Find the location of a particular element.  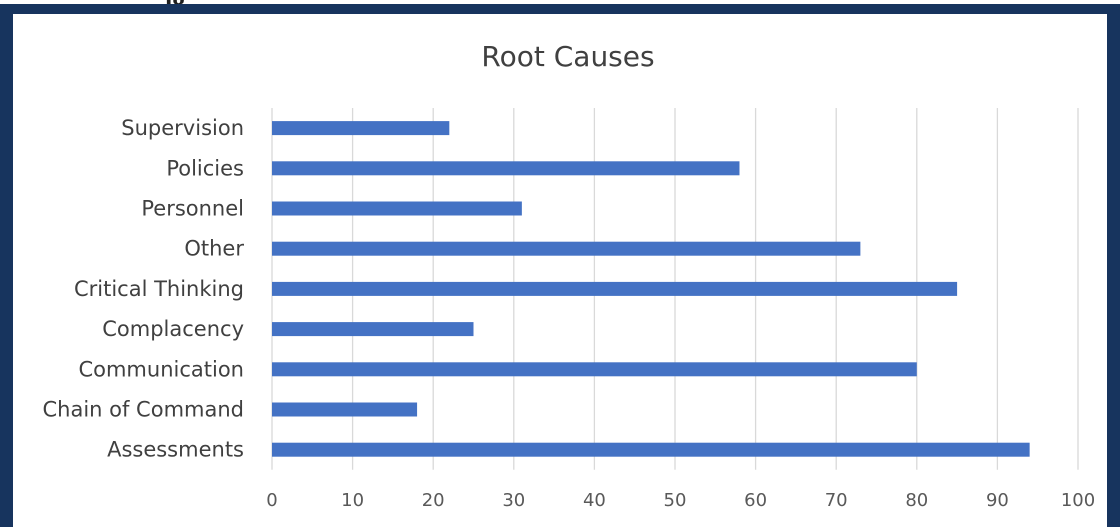

x-tick-label: 20 is located at coordinates (433, 500).